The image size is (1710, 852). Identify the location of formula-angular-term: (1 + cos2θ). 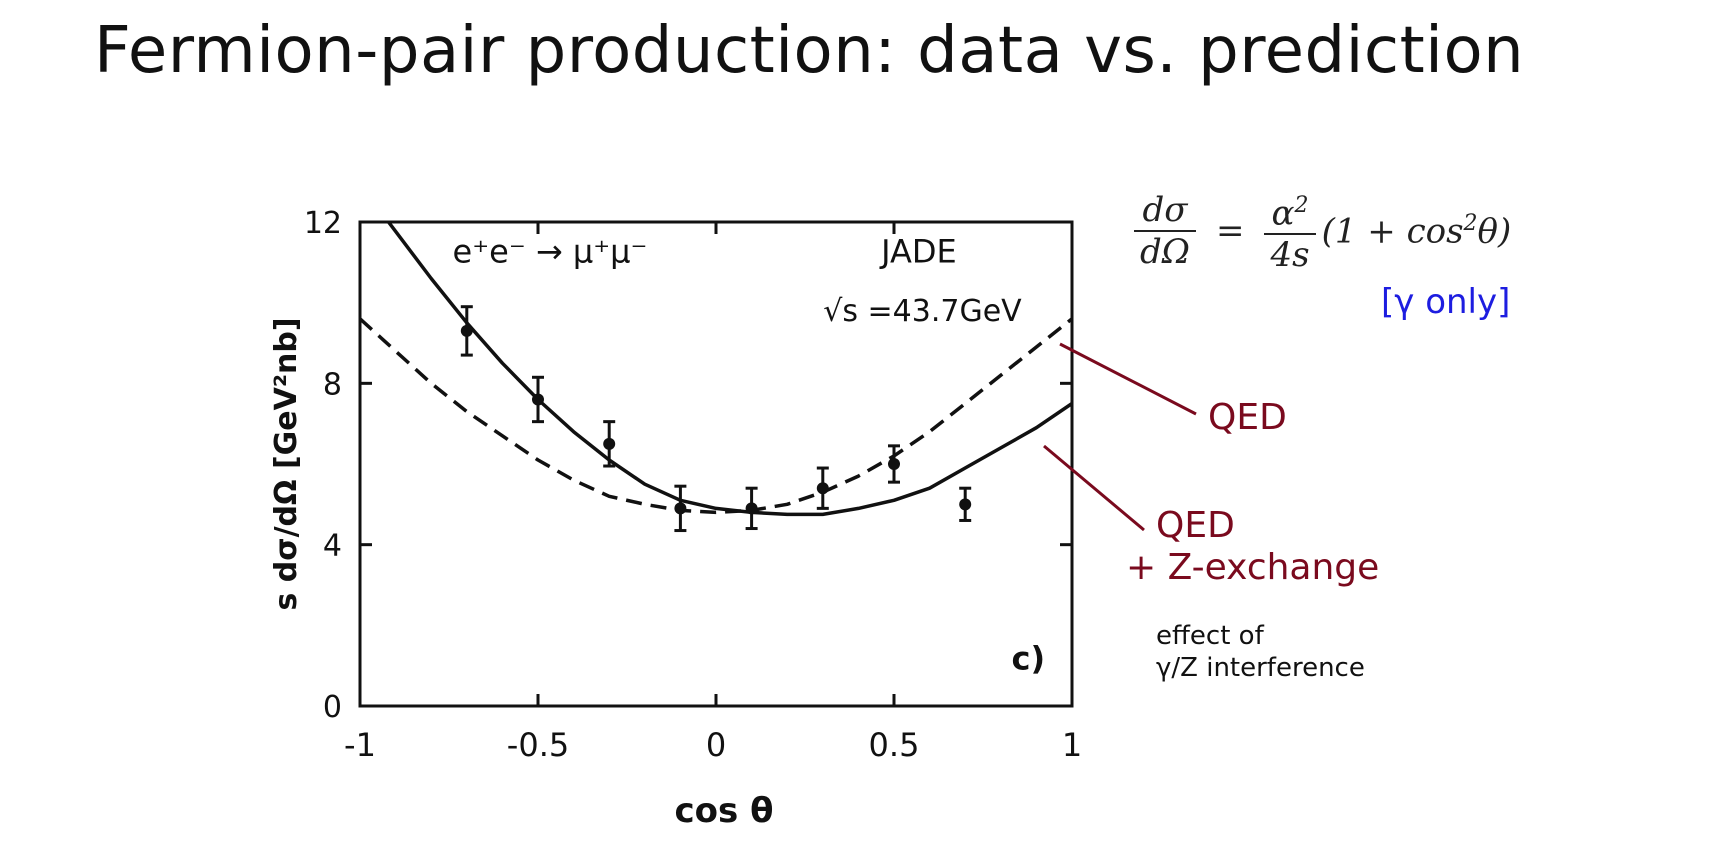
(1417, 231).